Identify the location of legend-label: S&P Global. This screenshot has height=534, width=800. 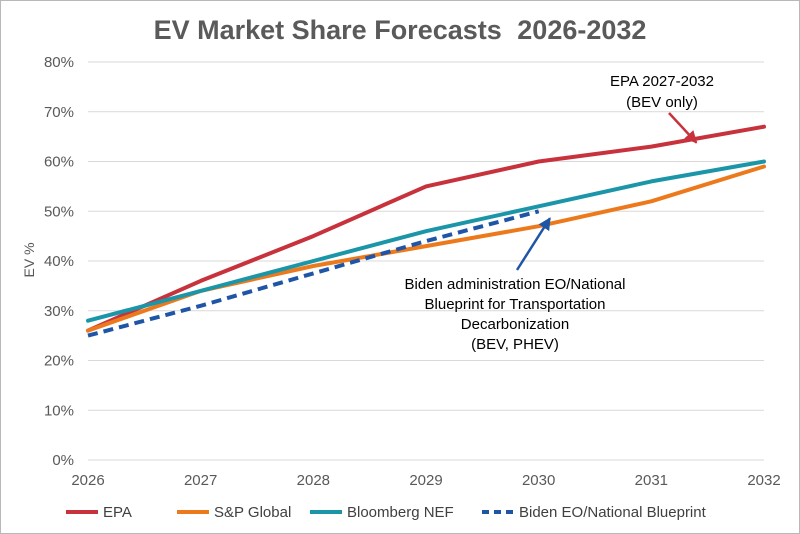
(252, 512).